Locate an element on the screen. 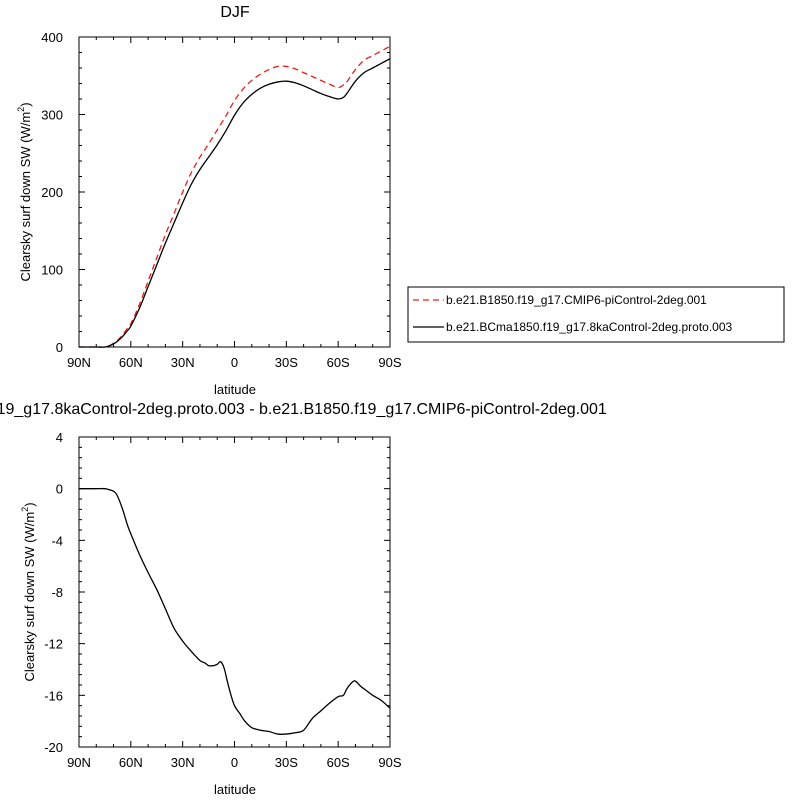 The width and height of the screenshot is (800, 800). top-xtick-label-3: 0 is located at coordinates (234, 362).